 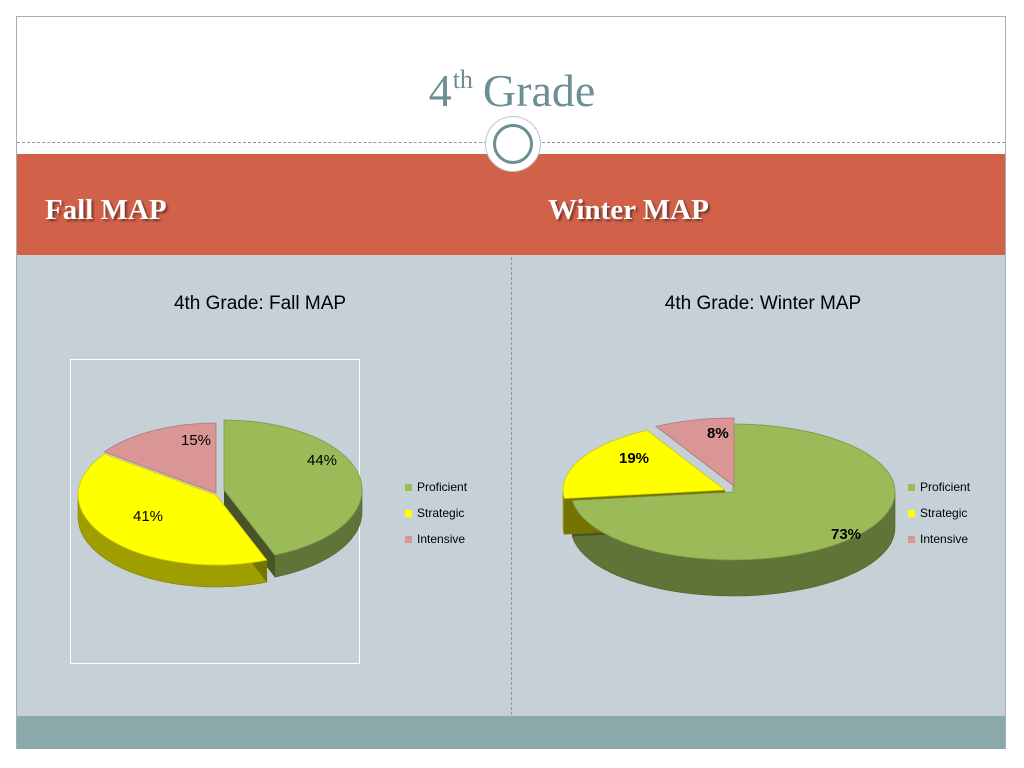 What do you see at coordinates (846, 534) in the screenshot?
I see `data-label-proficient: 73%` at bounding box center [846, 534].